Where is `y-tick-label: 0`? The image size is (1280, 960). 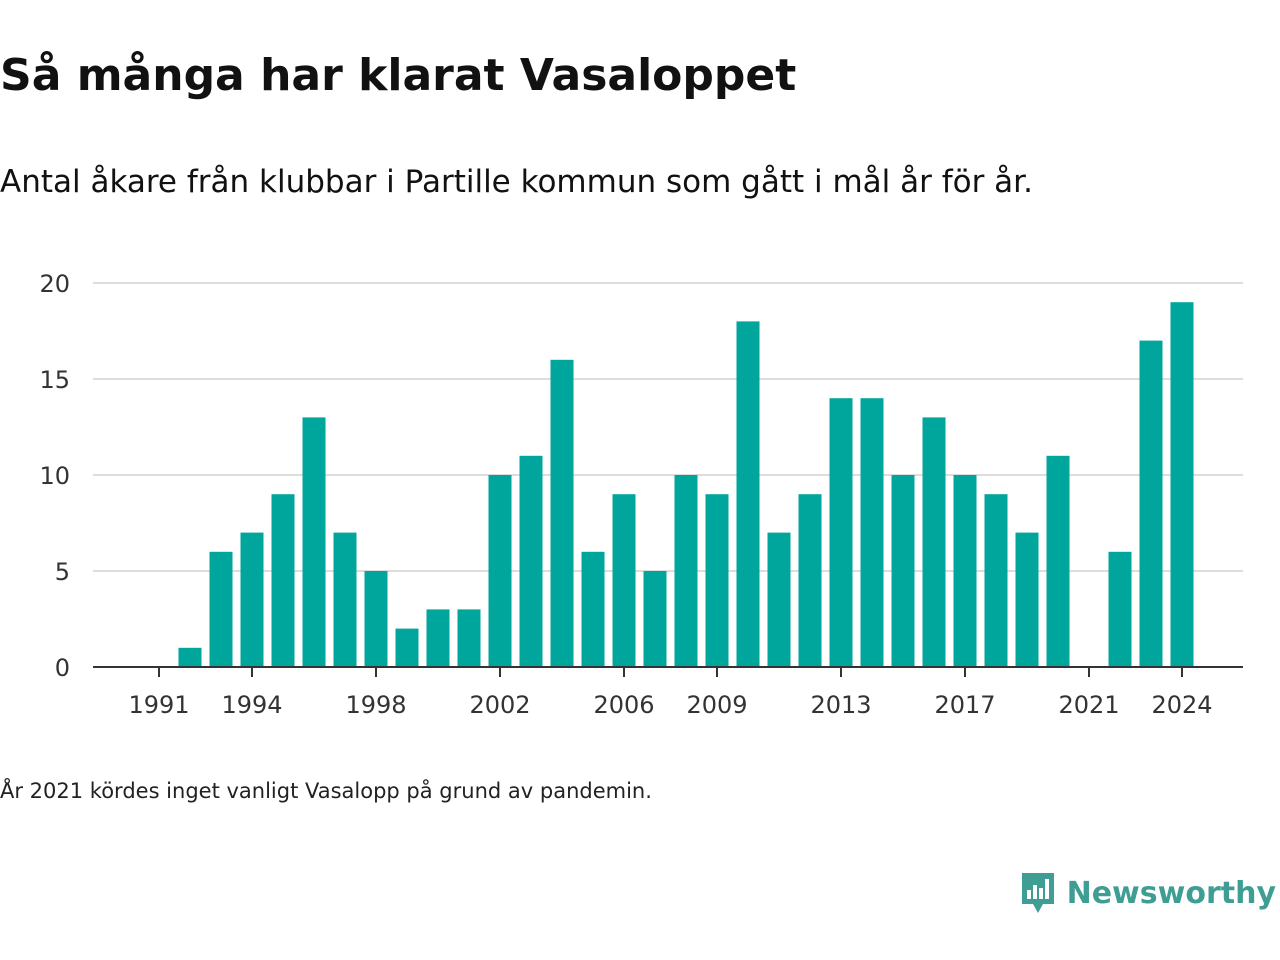
y-tick-label: 0 is located at coordinates (62, 668).